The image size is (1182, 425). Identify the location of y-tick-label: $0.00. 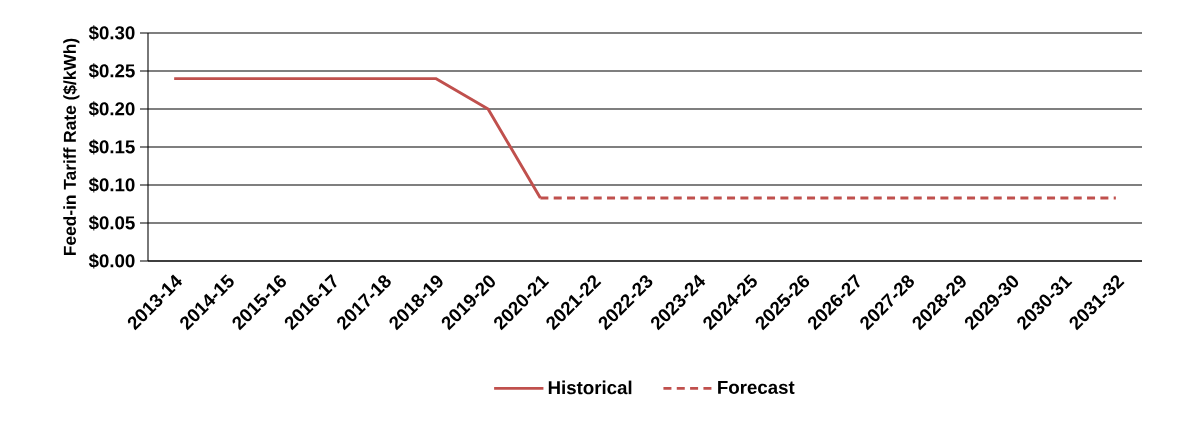
(111, 261).